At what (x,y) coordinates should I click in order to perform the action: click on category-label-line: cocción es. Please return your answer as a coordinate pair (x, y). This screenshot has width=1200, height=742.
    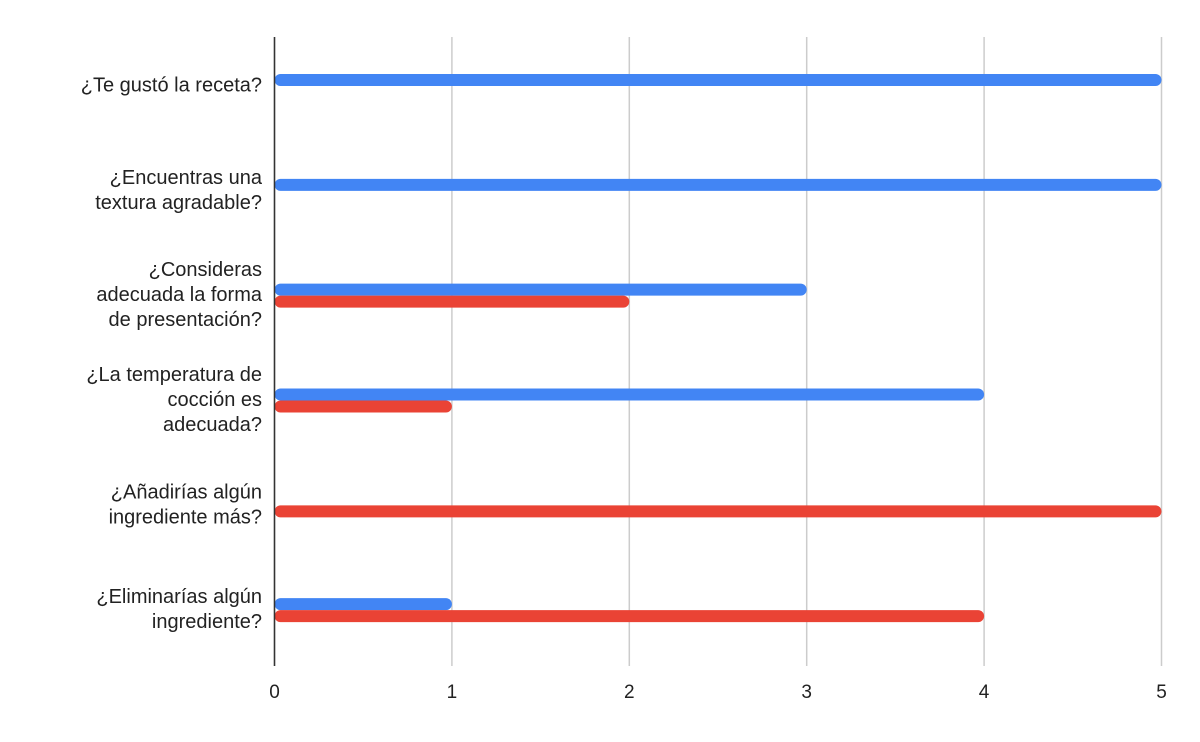
    Looking at the image, I should click on (215, 400).